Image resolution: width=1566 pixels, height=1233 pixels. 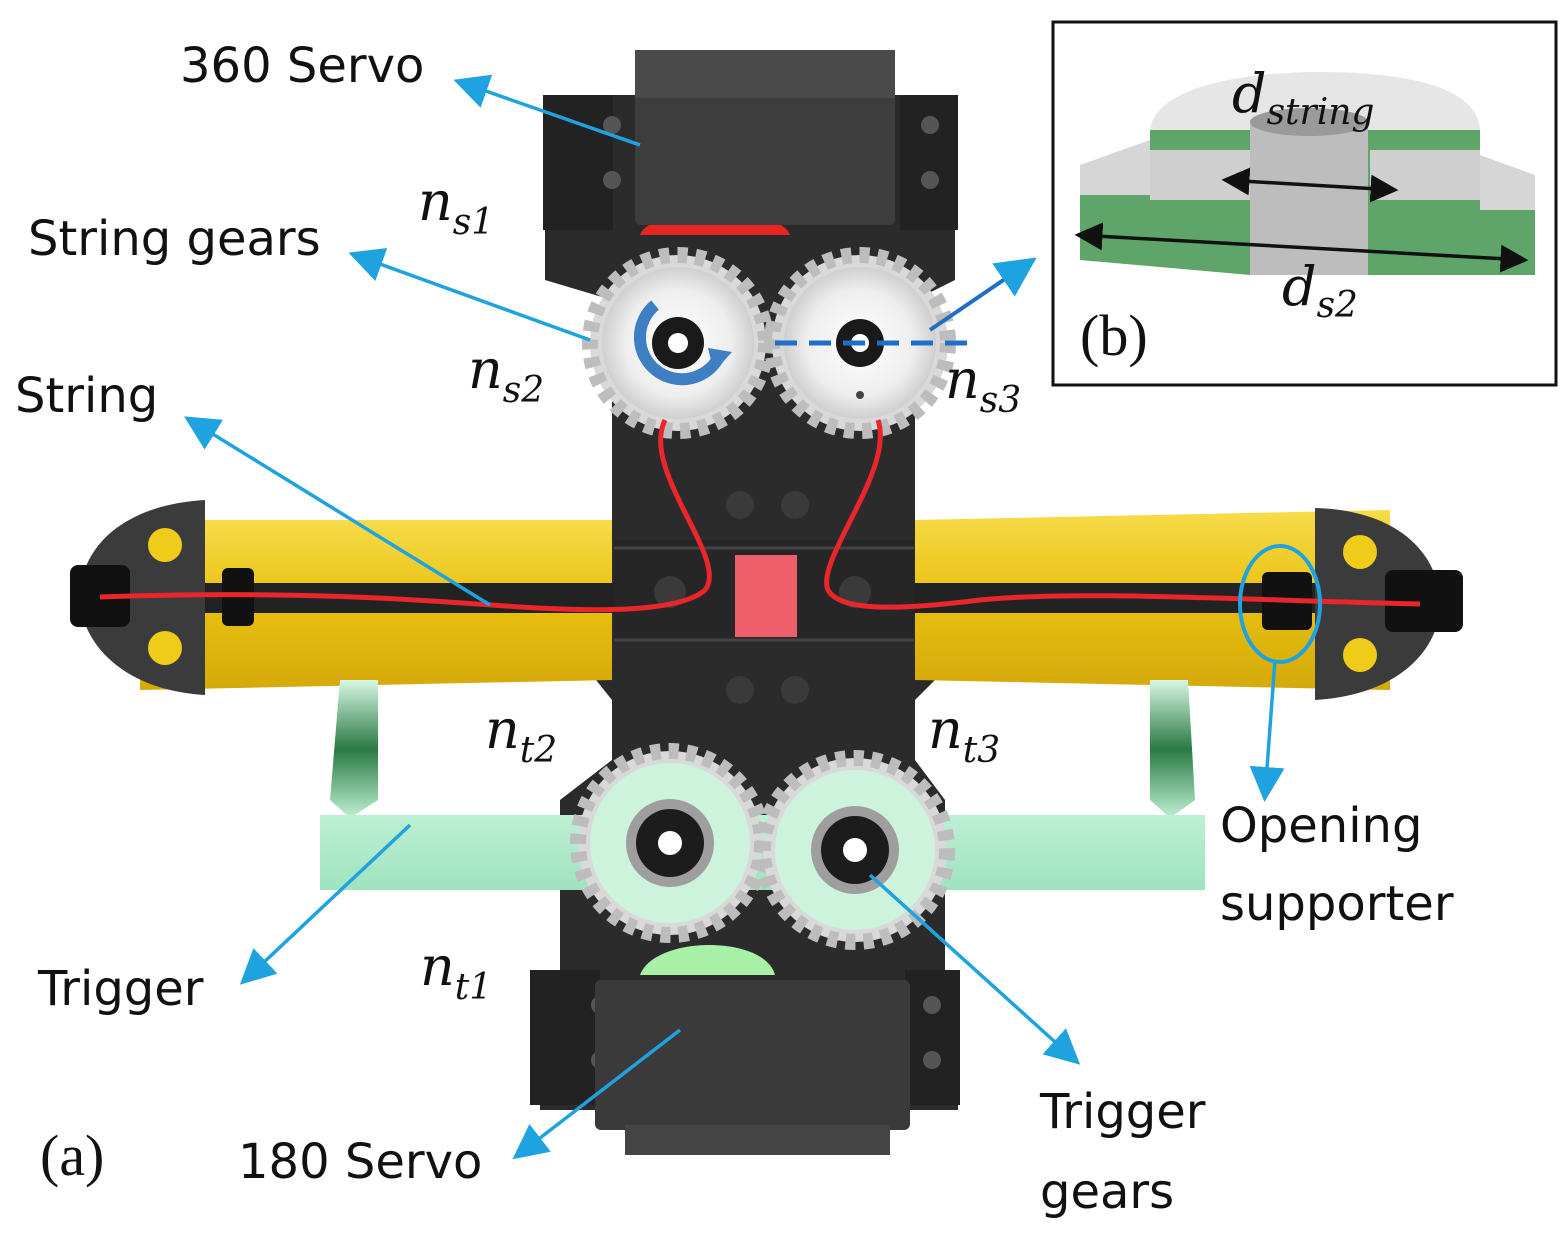 I want to click on label-string: String, so click(x=86, y=396).